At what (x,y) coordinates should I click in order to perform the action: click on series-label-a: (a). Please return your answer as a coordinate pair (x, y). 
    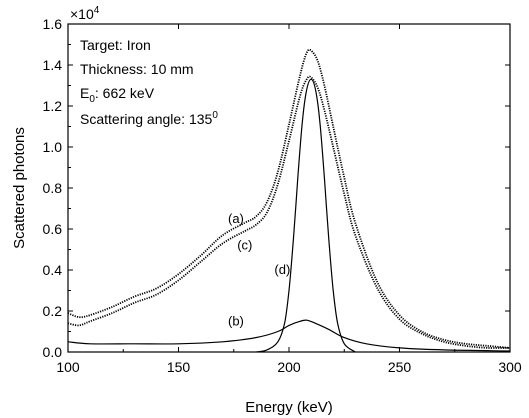
    Looking at the image, I should click on (236, 218).